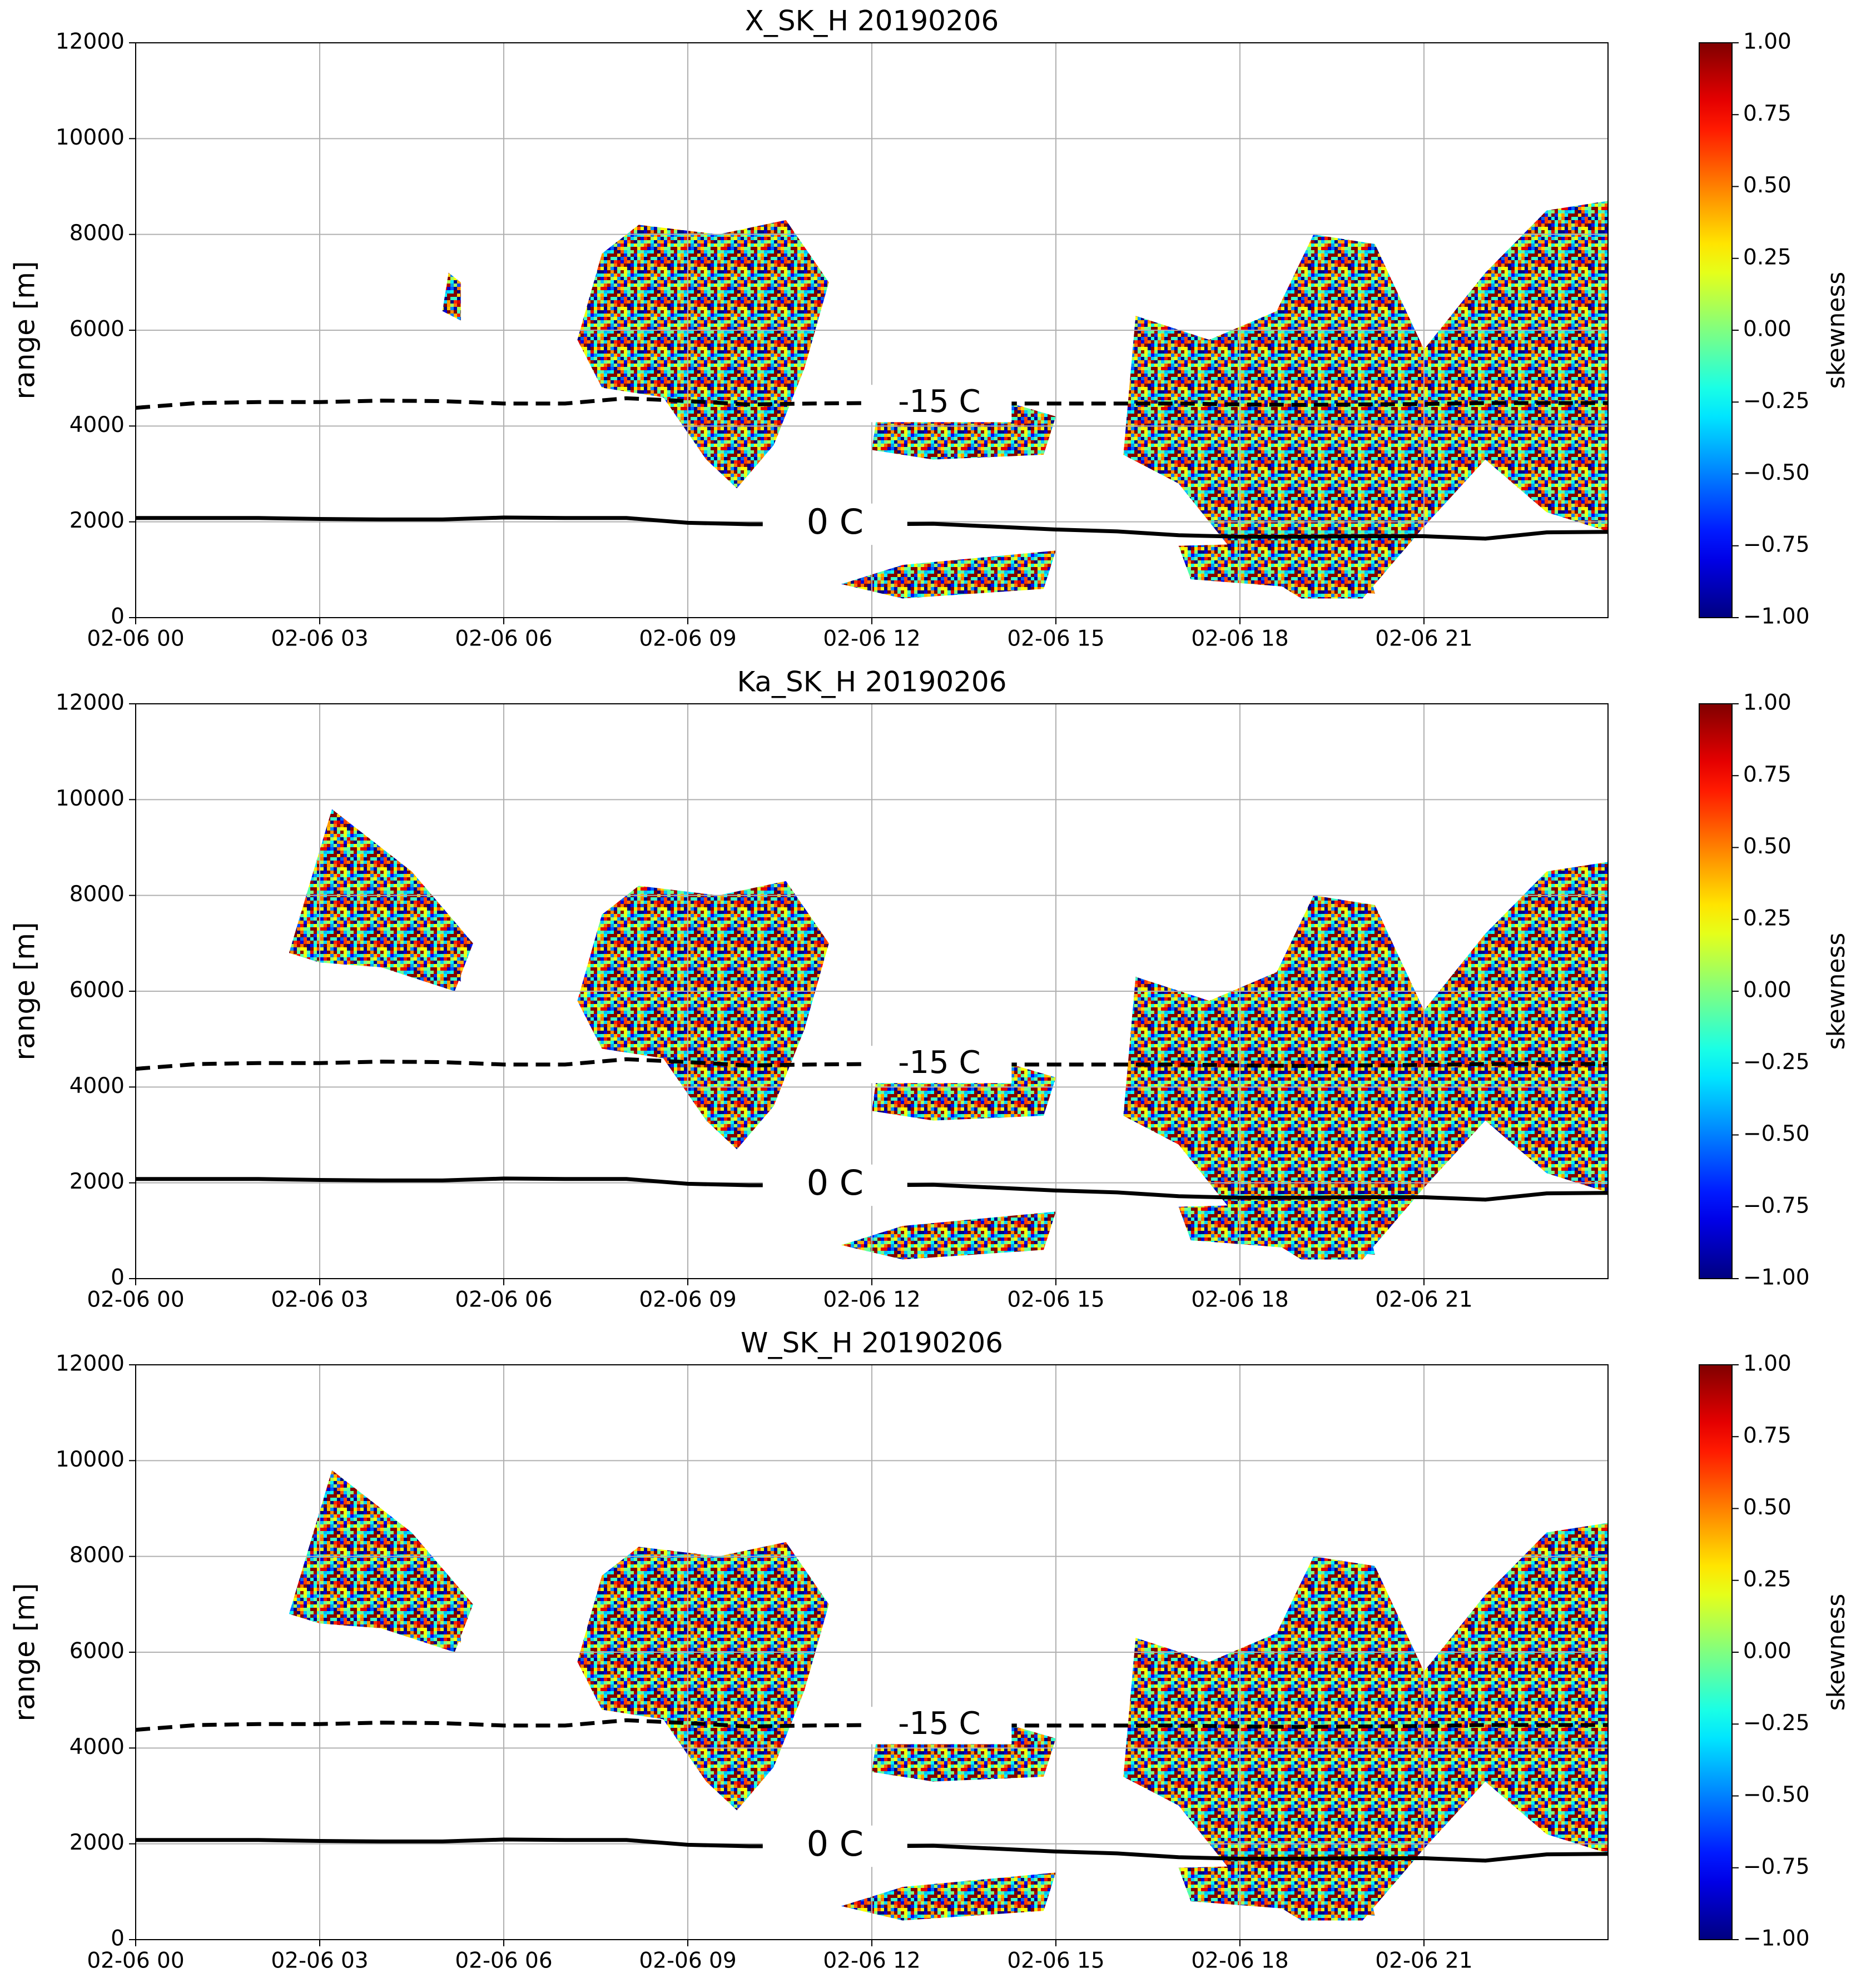 The height and width of the screenshot is (1988, 1861). Describe the element at coordinates (118, 616) in the screenshot. I see `y-tick-label: 0` at that location.